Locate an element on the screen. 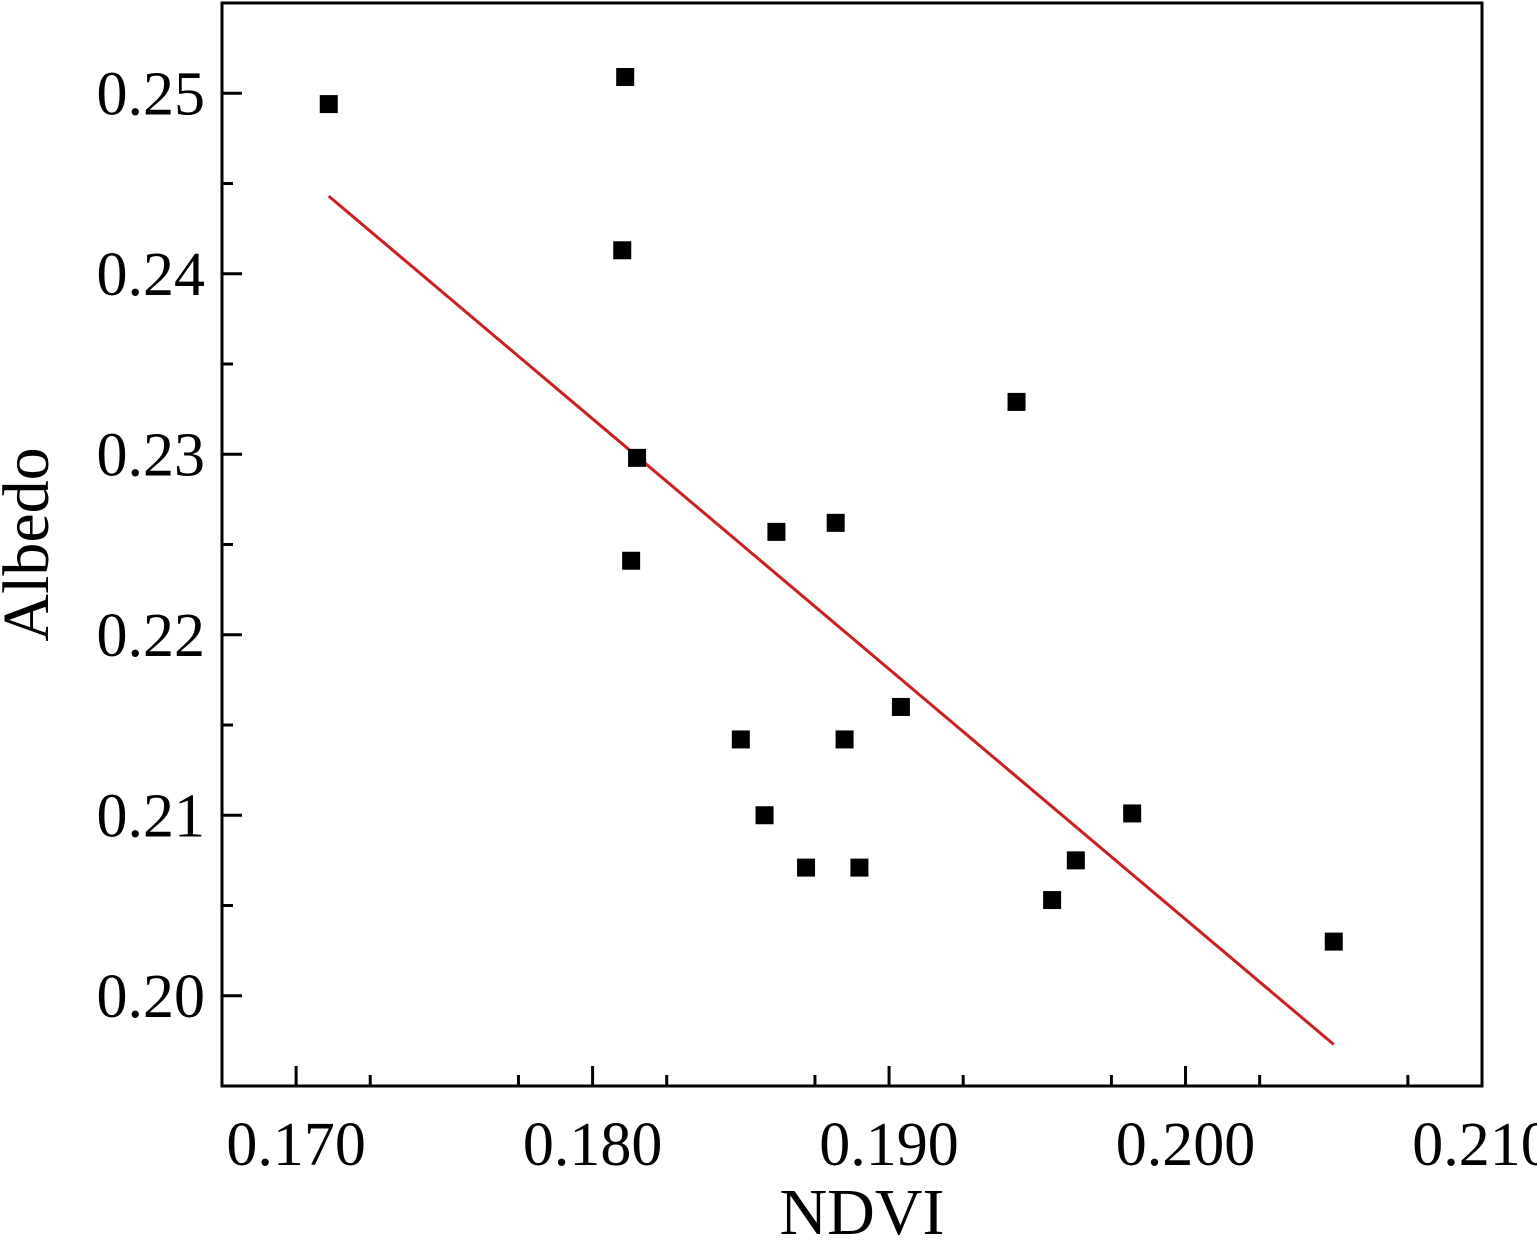 The image size is (1537, 1241). y-axis: 0.20 0.21 0.22 0.23 0.24 0.25 is located at coordinates (169, 545).